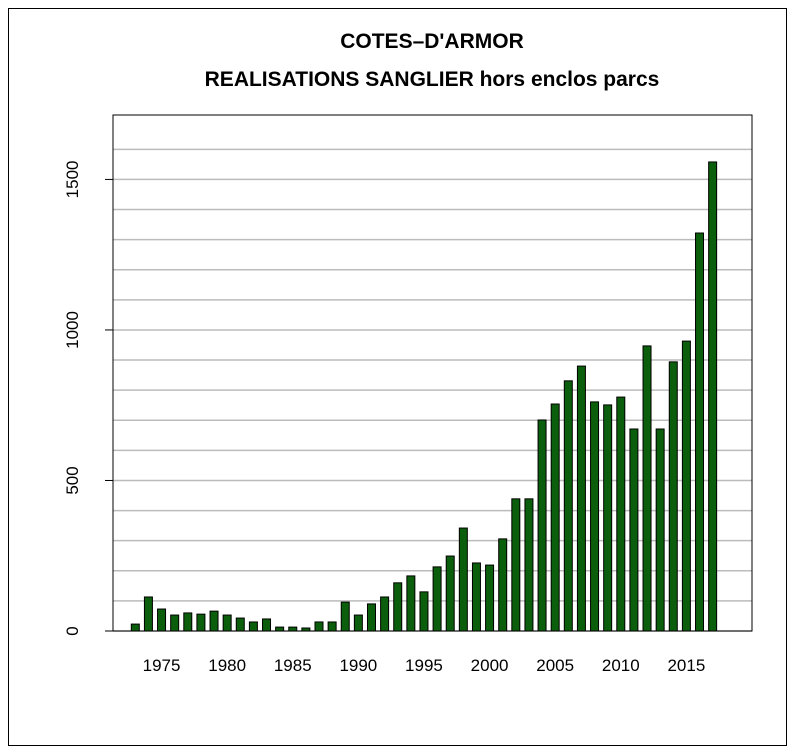  What do you see at coordinates (490, 665) in the screenshot?
I see `x-tick-label: 2000` at bounding box center [490, 665].